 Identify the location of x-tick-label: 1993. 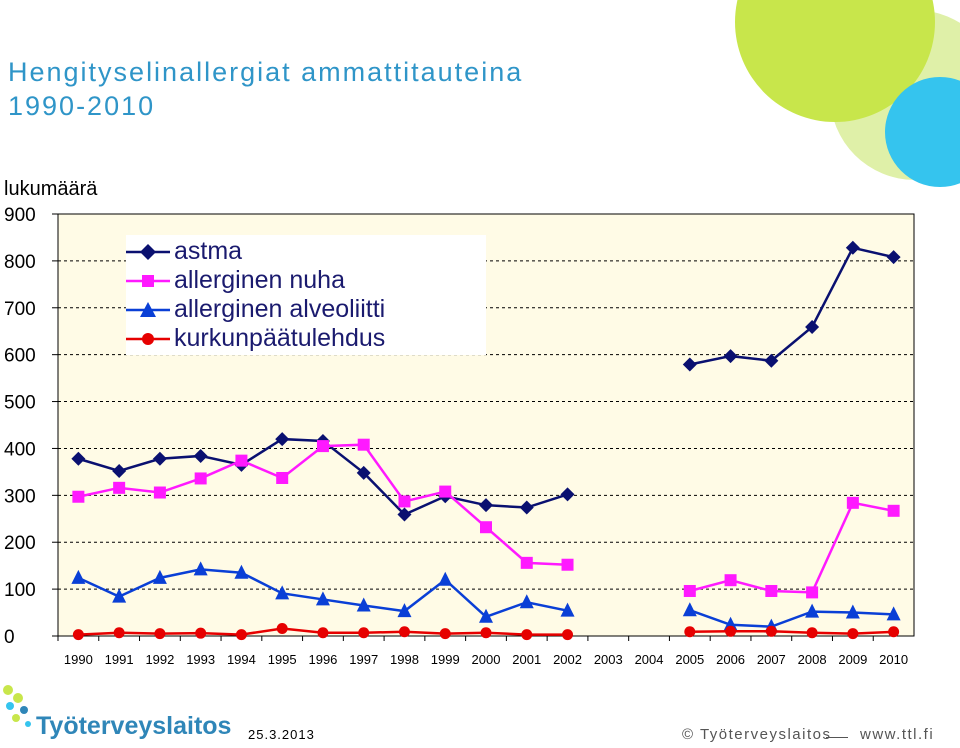
(200, 659).